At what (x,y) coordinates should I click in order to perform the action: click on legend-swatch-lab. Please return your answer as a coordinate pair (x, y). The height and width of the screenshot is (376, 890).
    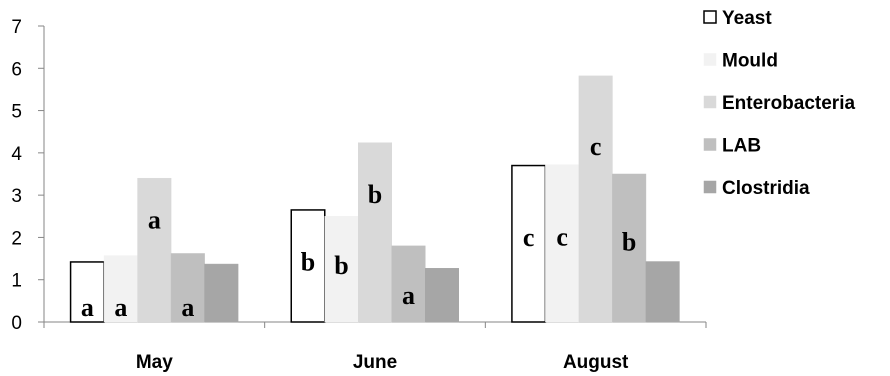
    Looking at the image, I should click on (710, 144).